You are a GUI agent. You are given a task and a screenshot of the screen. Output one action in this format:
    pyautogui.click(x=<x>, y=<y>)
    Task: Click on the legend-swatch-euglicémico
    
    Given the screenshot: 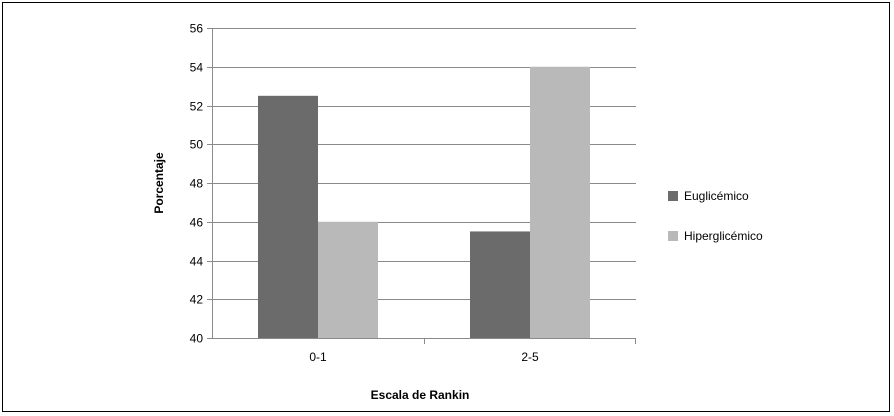 What is the action you would take?
    pyautogui.click(x=673, y=196)
    